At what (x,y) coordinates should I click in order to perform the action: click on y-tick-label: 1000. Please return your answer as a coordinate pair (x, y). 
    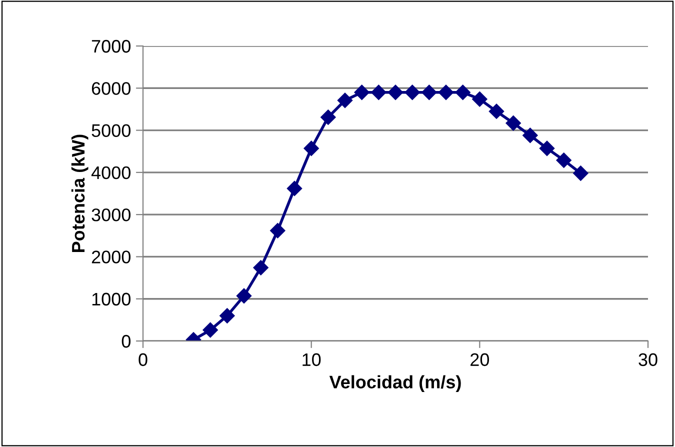
    Looking at the image, I should click on (111, 299).